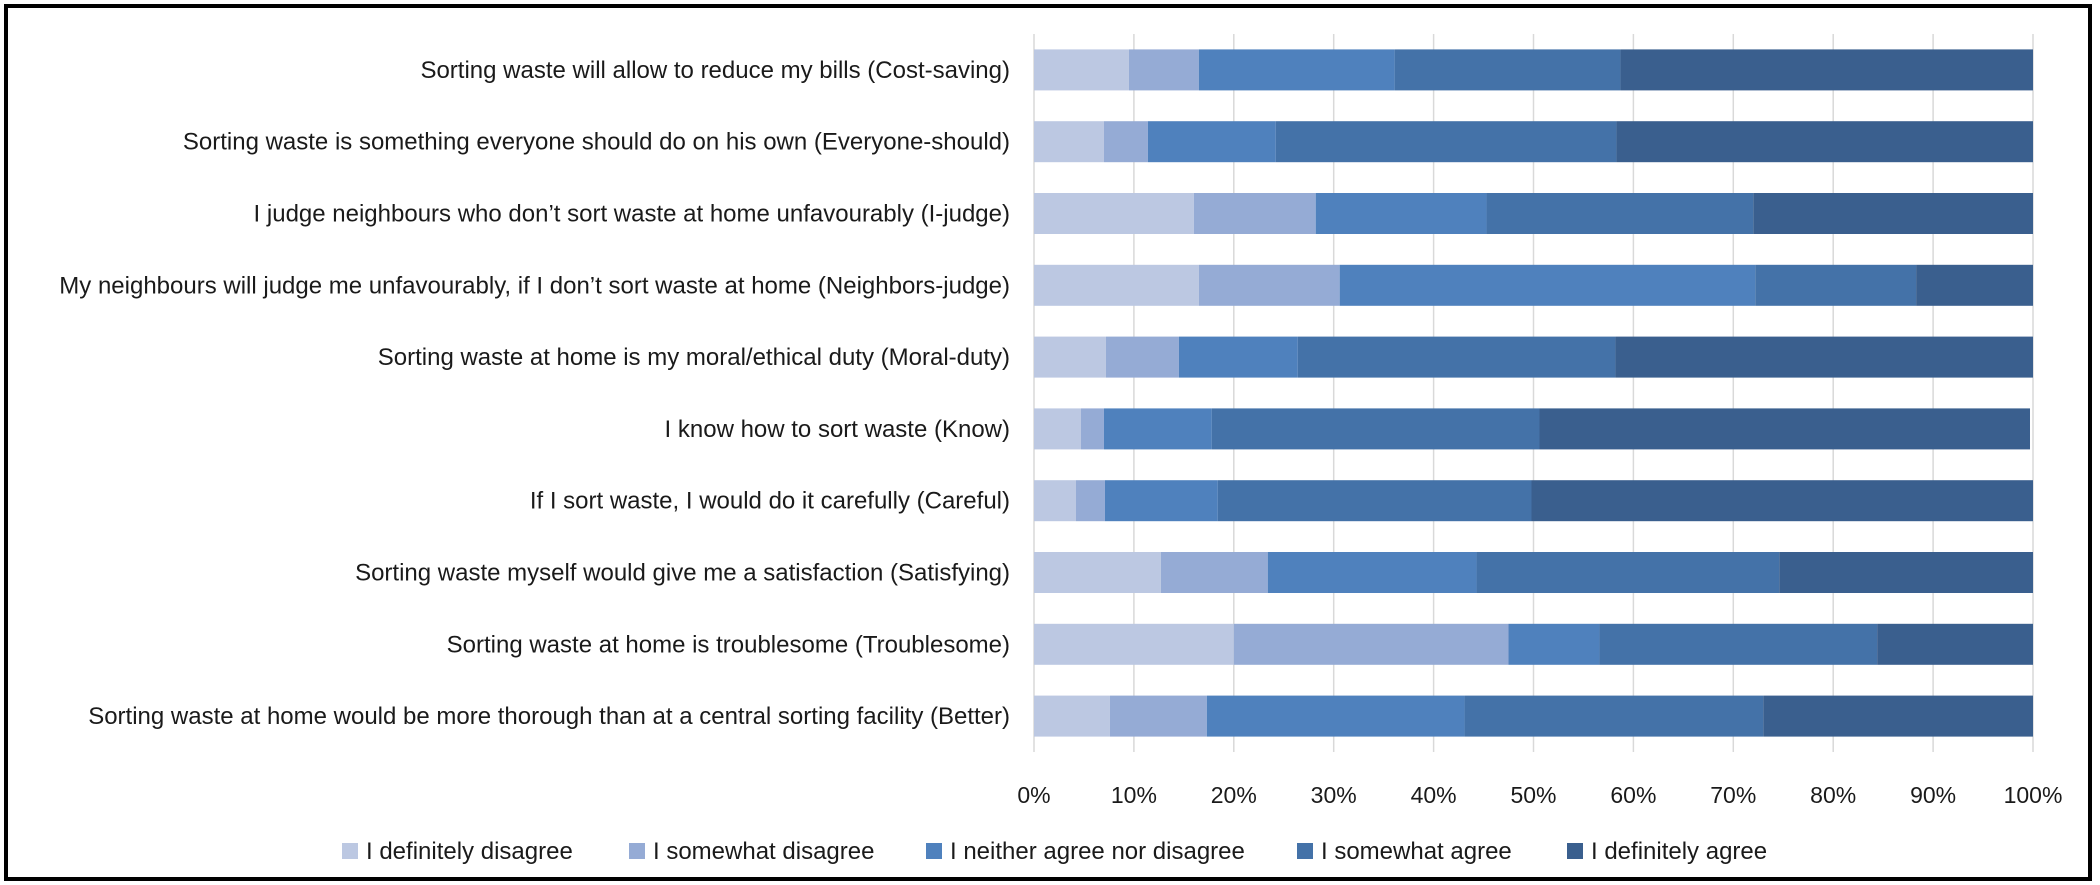 The image size is (2100, 885). What do you see at coordinates (1633, 795) in the screenshot?
I see `x-tick-label: 60%` at bounding box center [1633, 795].